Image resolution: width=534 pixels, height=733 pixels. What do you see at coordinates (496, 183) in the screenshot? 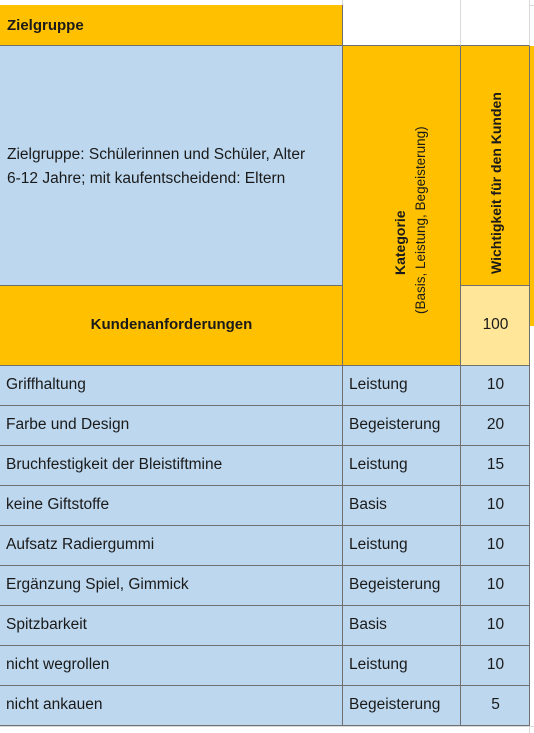
I see `wichtigkeit-header-title: Wichtigkeit für den Kunden` at bounding box center [496, 183].